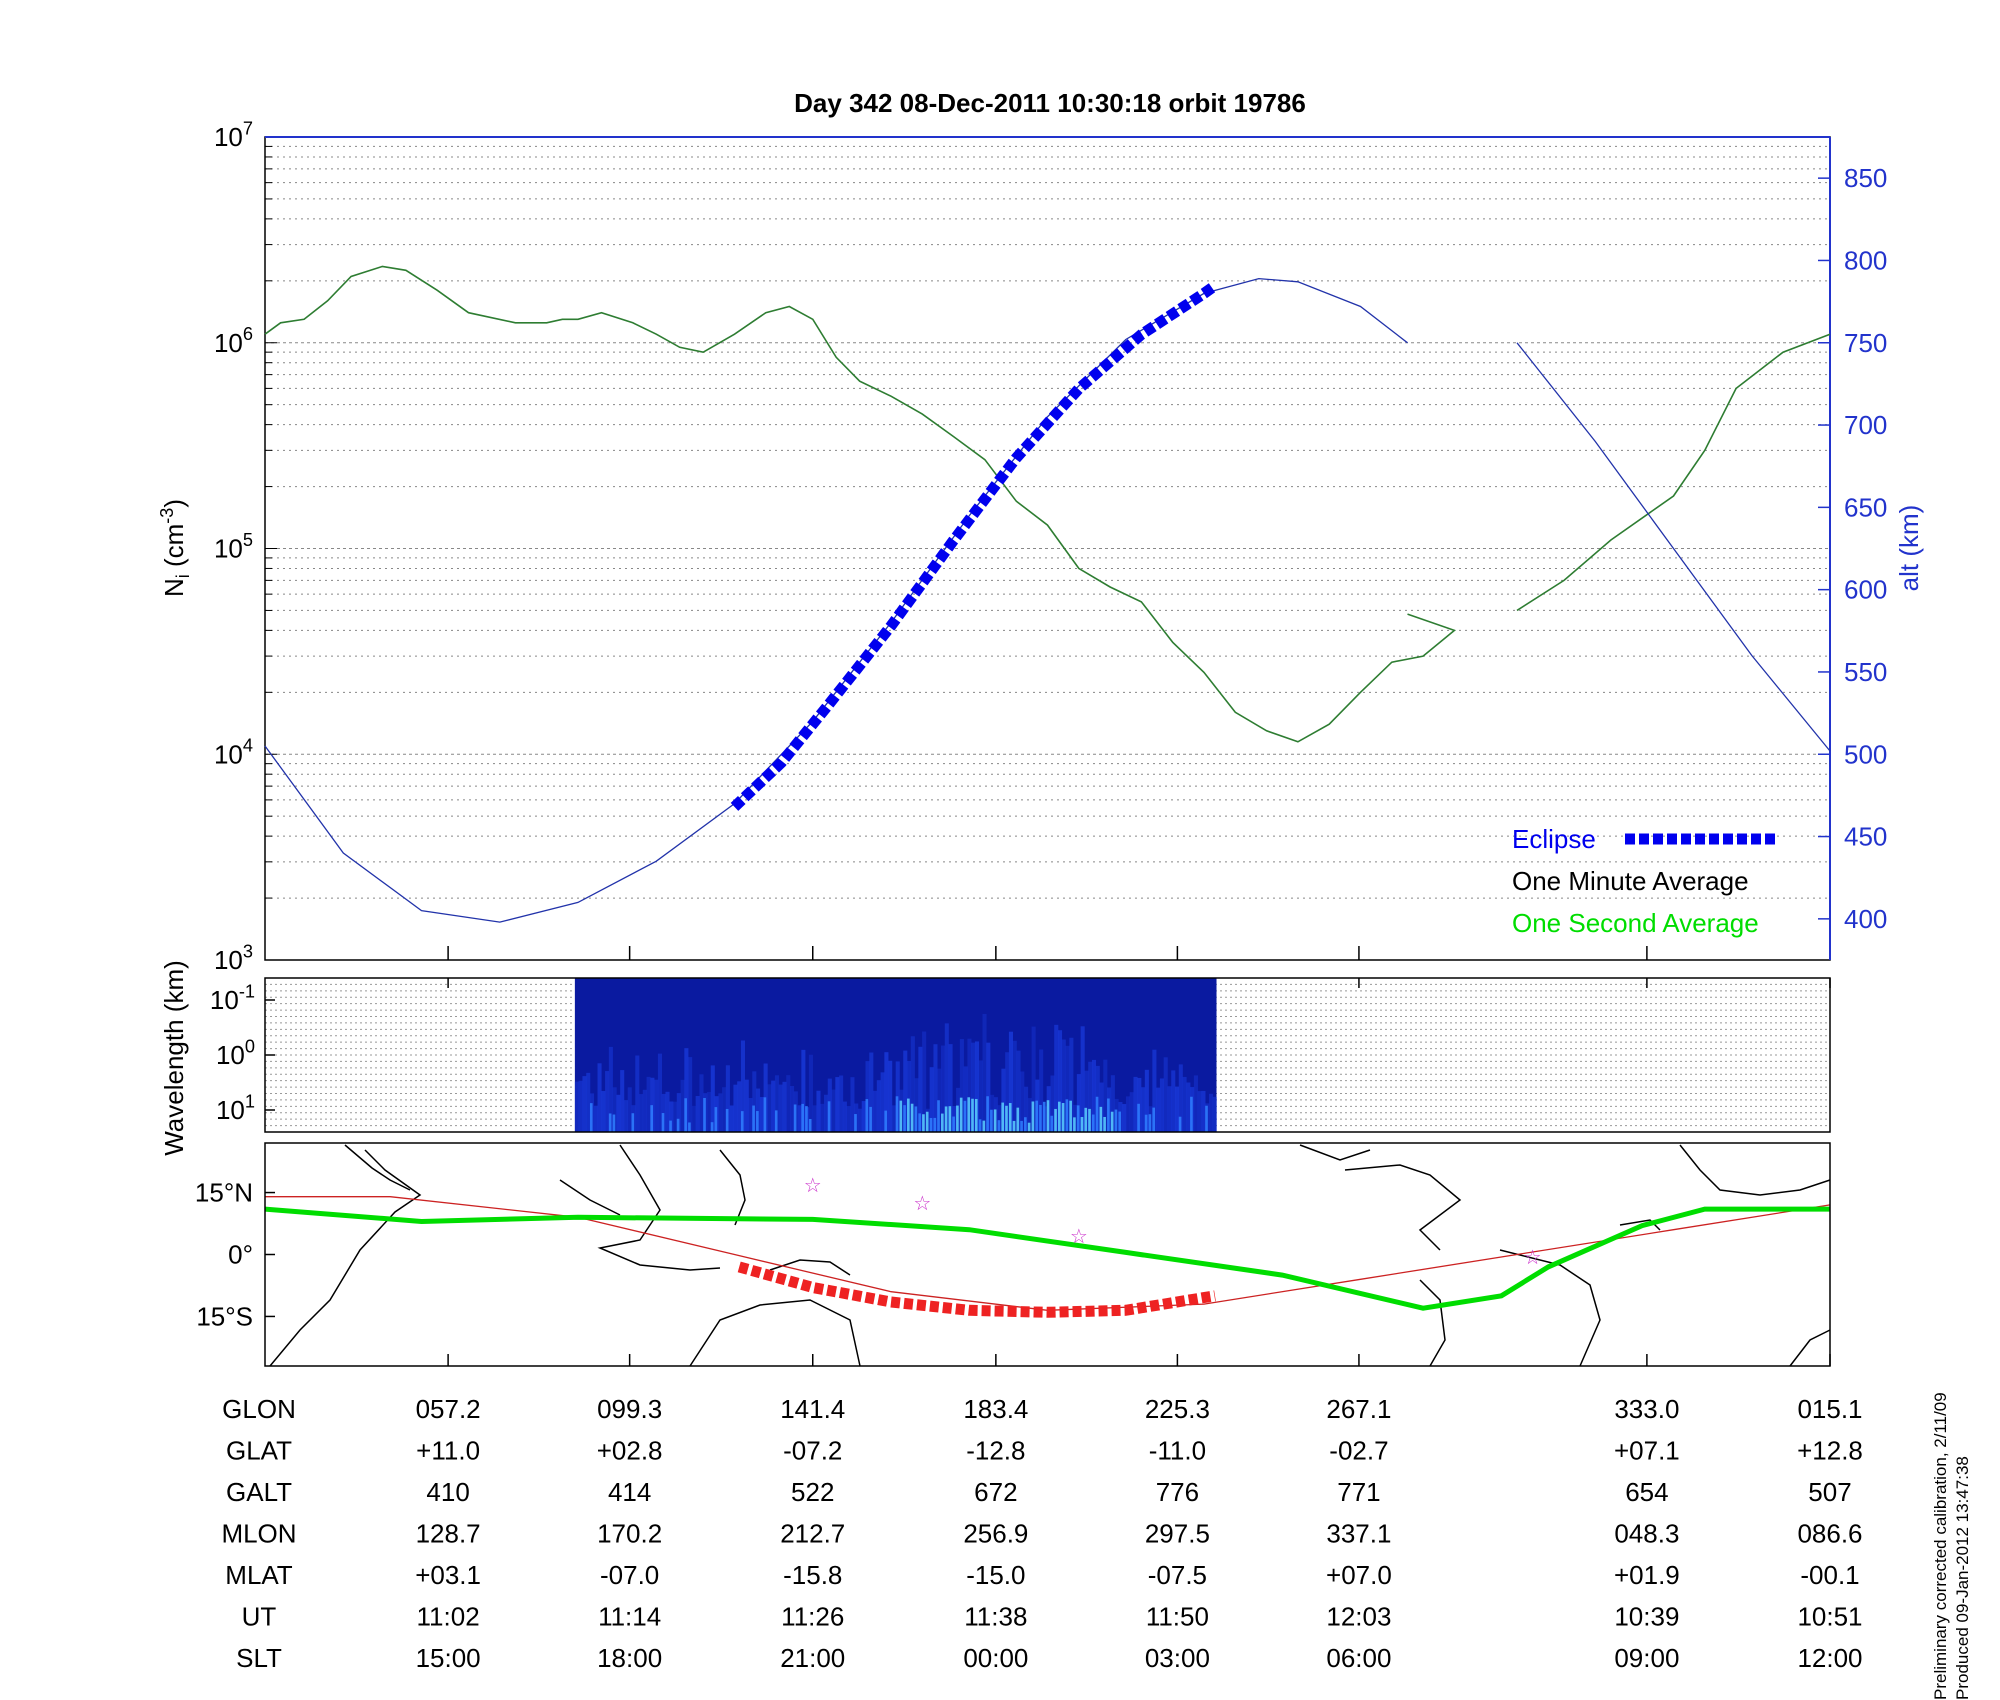 The height and width of the screenshot is (1700, 2000). Describe the element at coordinates (448, 1658) in the screenshot. I see `table-cell: 15:00` at that location.